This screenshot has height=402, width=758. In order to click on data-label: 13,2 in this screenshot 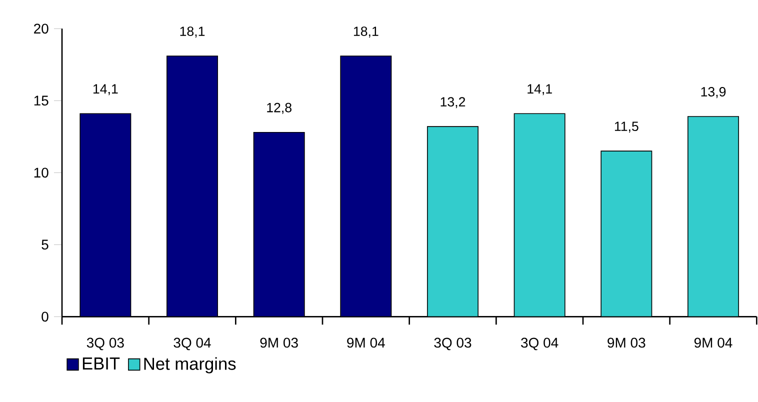, I will do `click(453, 102)`.